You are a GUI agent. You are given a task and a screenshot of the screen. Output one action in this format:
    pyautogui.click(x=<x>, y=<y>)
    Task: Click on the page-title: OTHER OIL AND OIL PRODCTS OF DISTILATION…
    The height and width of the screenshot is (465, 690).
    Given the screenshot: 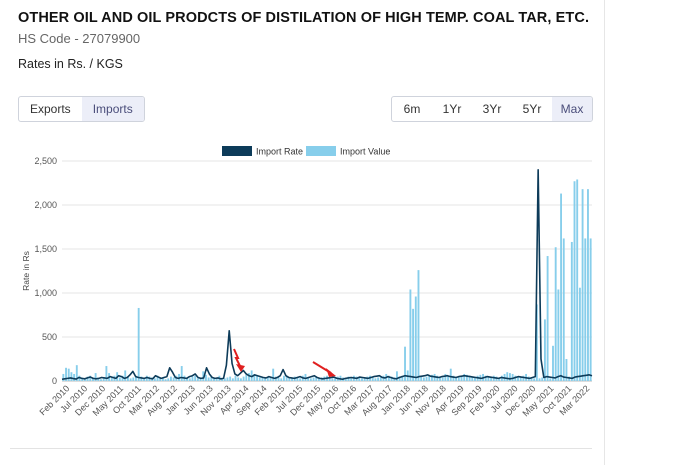 What is the action you would take?
    pyautogui.click(x=304, y=18)
    